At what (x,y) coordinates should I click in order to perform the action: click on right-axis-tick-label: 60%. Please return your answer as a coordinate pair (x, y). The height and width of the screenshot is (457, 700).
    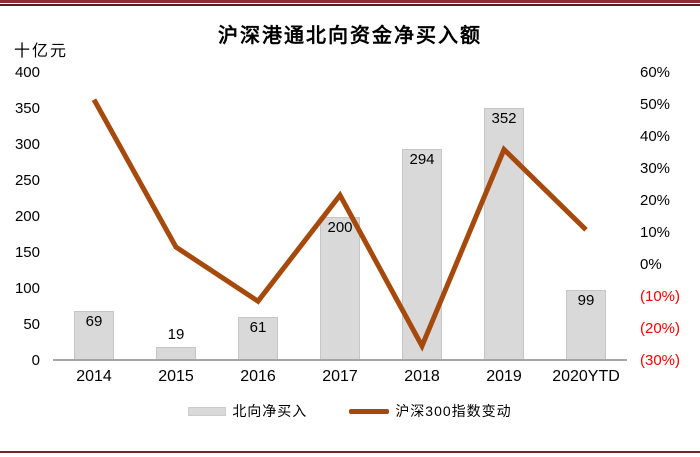
    Looking at the image, I should click on (655, 72).